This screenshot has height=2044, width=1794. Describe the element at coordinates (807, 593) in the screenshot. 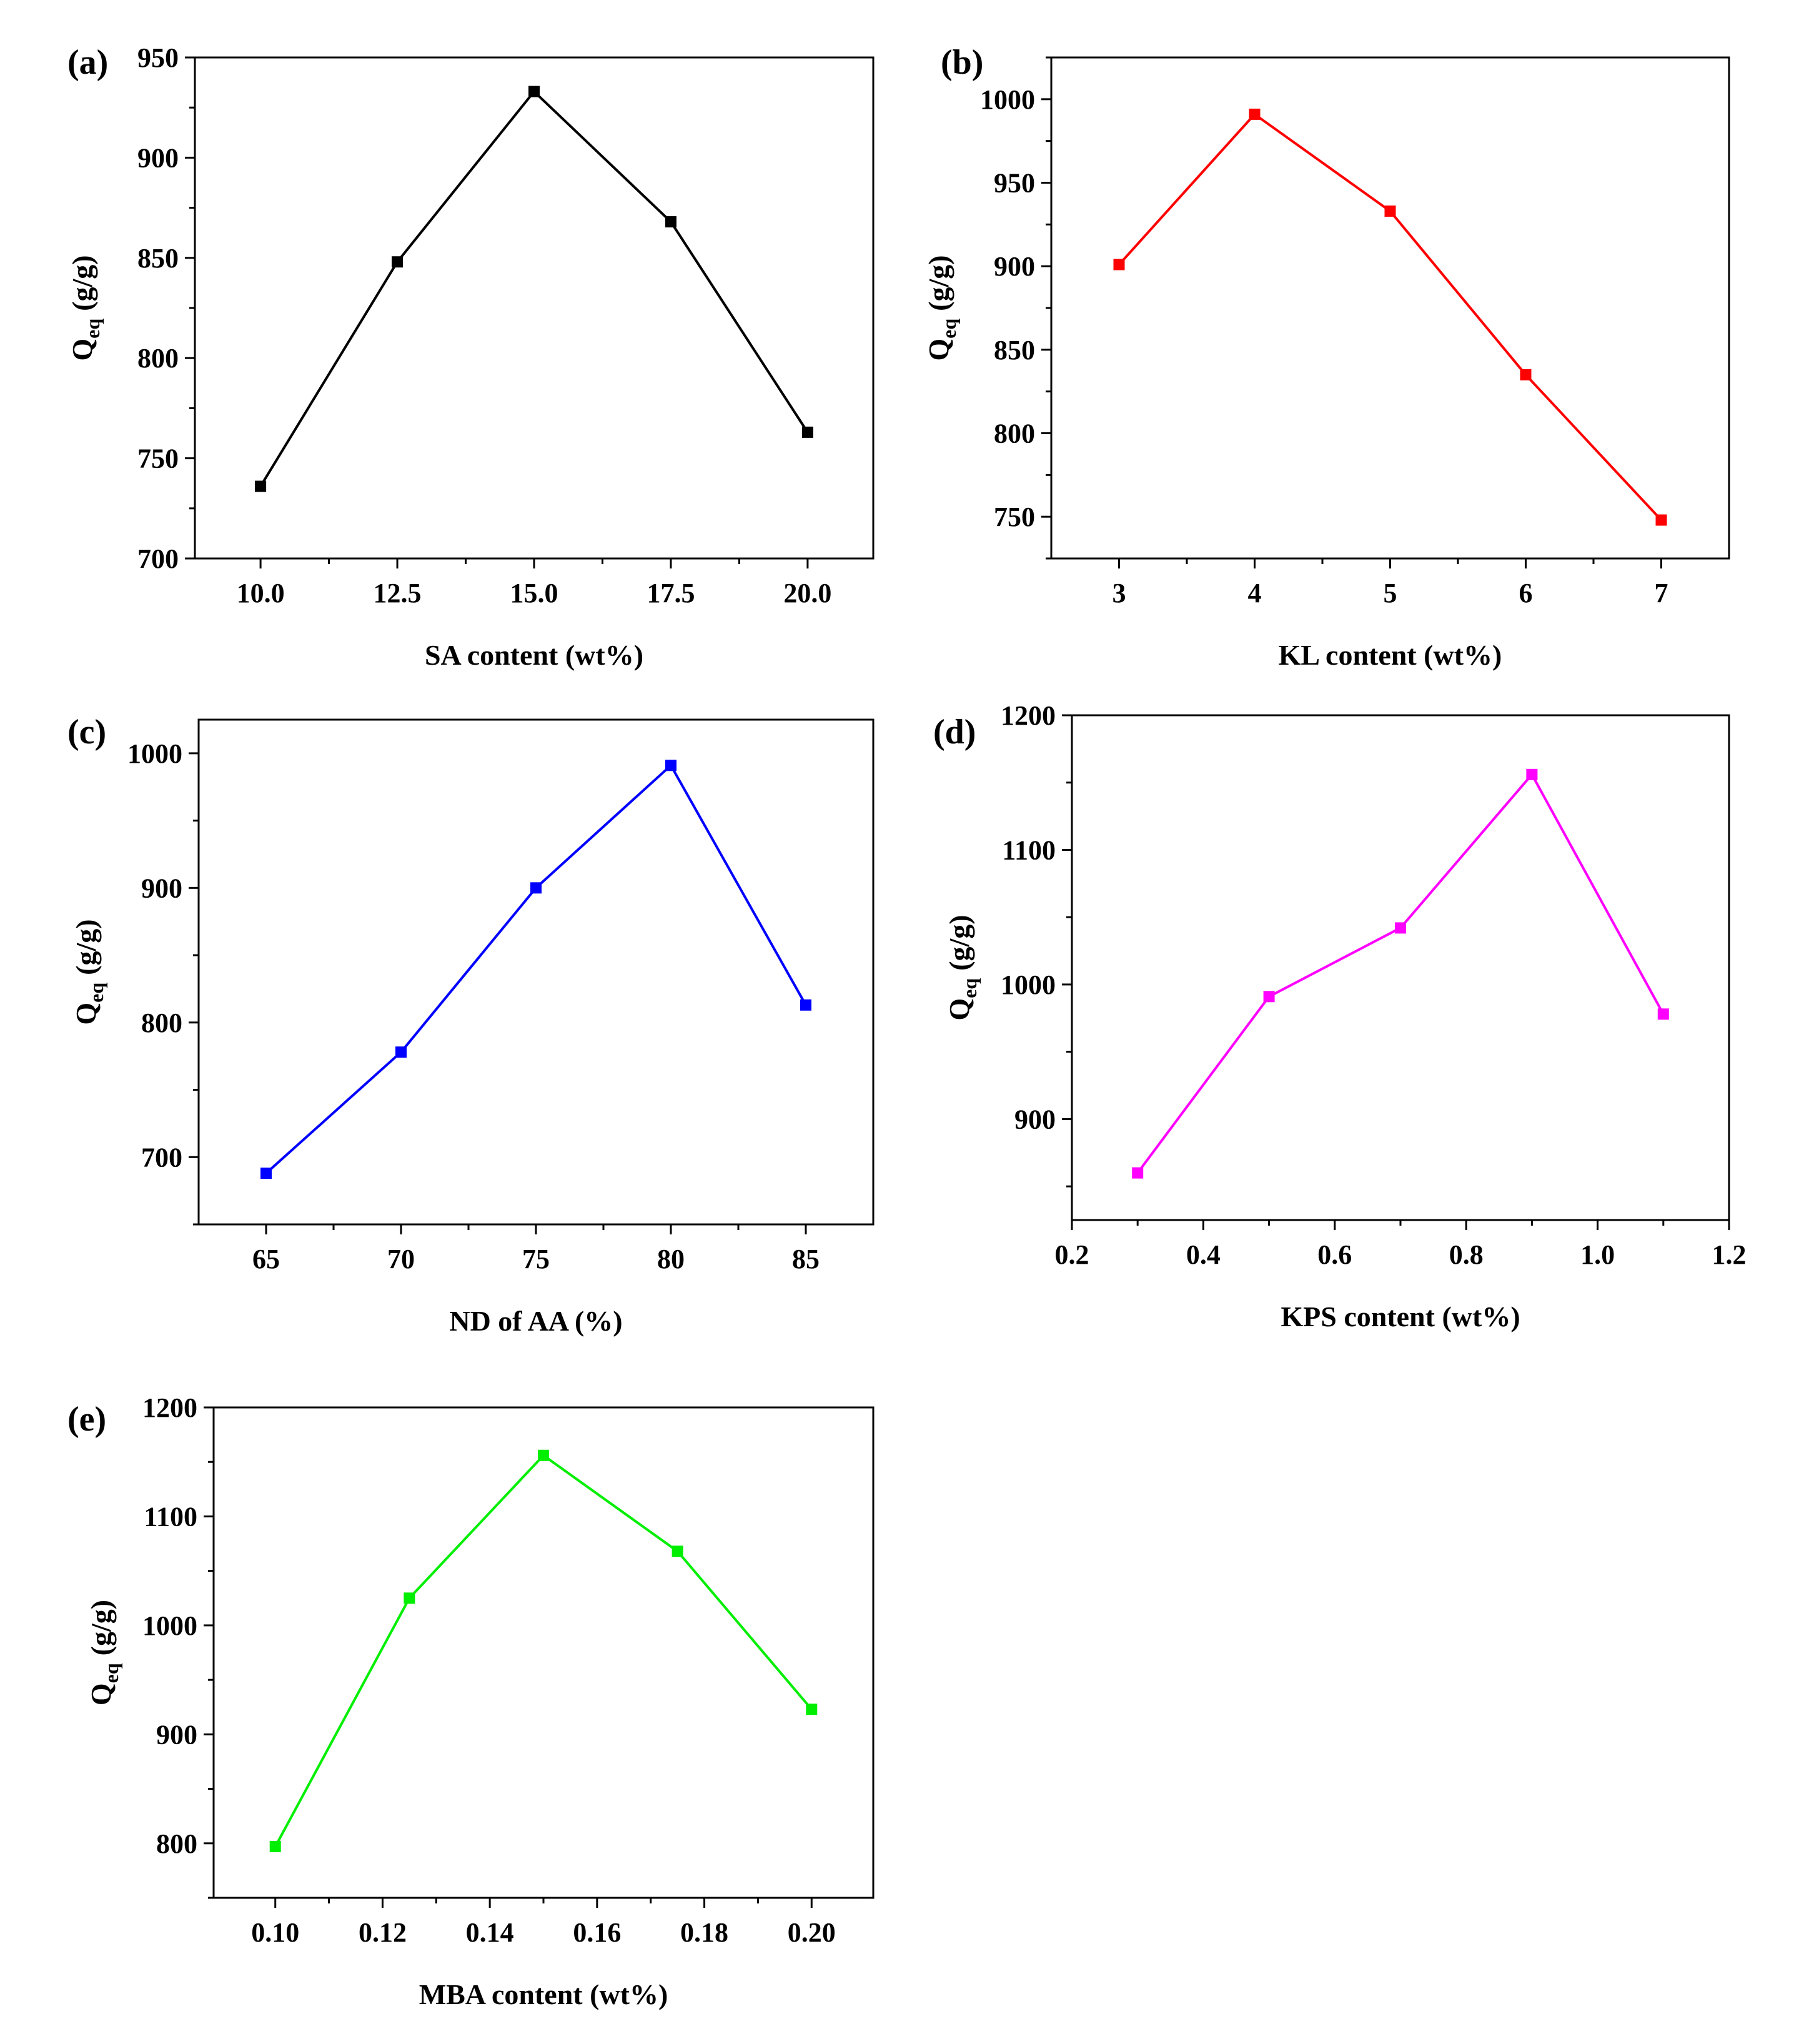

I see `x-tick-label: 20.0` at that location.